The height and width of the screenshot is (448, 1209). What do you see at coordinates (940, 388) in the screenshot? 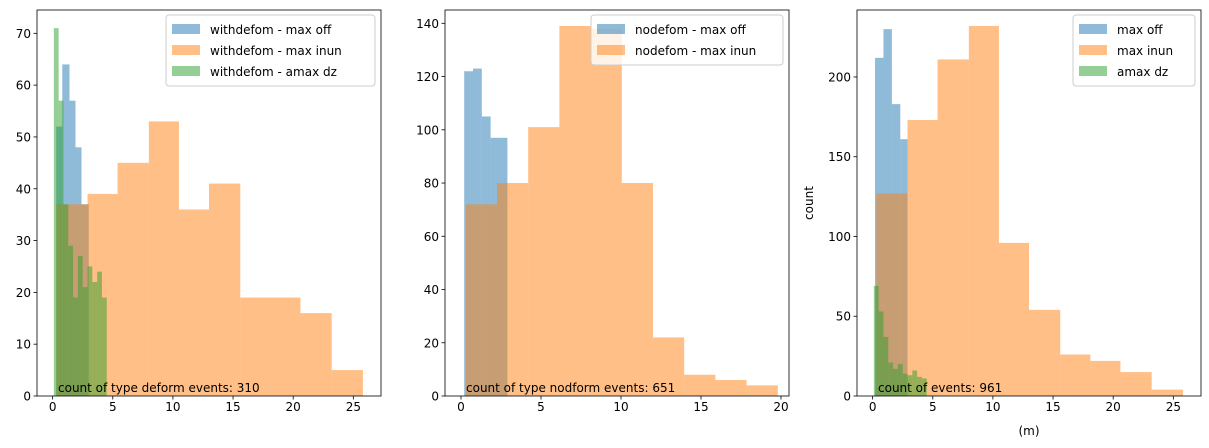
I see `event-count-annotation: count of events: 961` at bounding box center [940, 388].